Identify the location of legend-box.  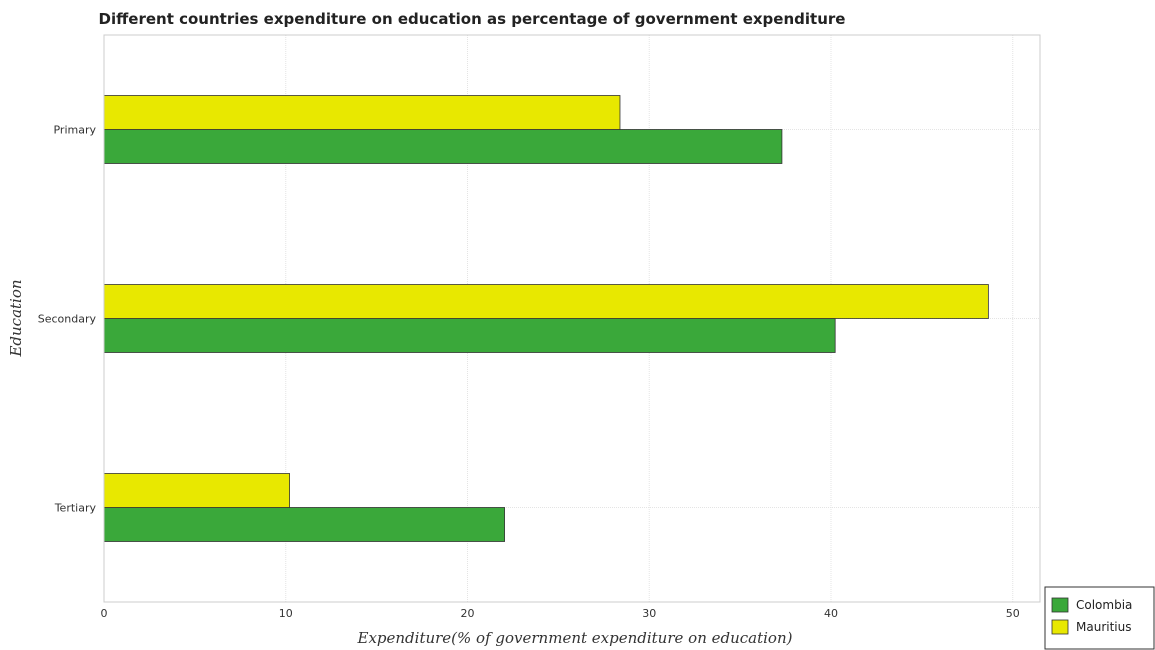
(1099, 618).